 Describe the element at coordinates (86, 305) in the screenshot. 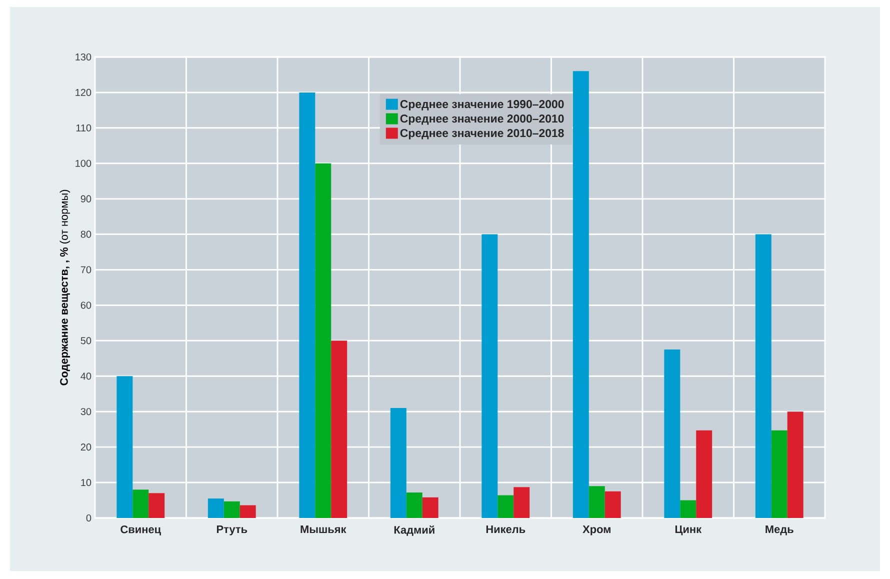

I see `y-tick-label: 60` at that location.